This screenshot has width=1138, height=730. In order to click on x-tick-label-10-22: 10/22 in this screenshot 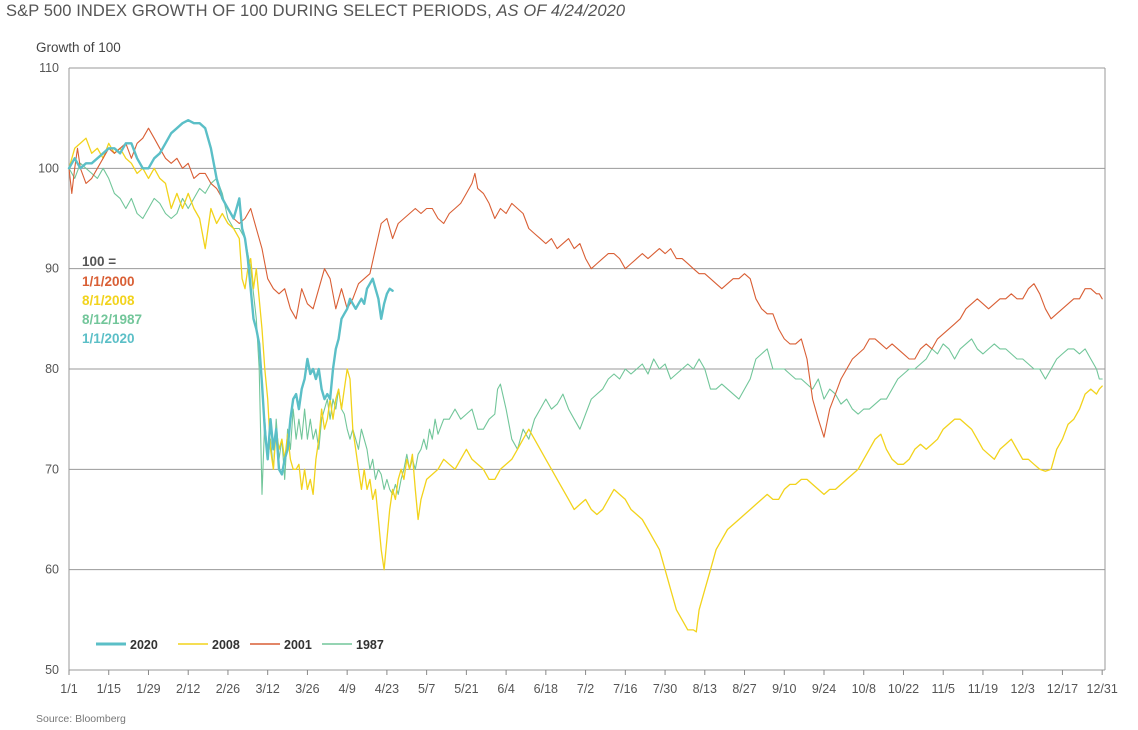, I will do `click(903, 689)`.